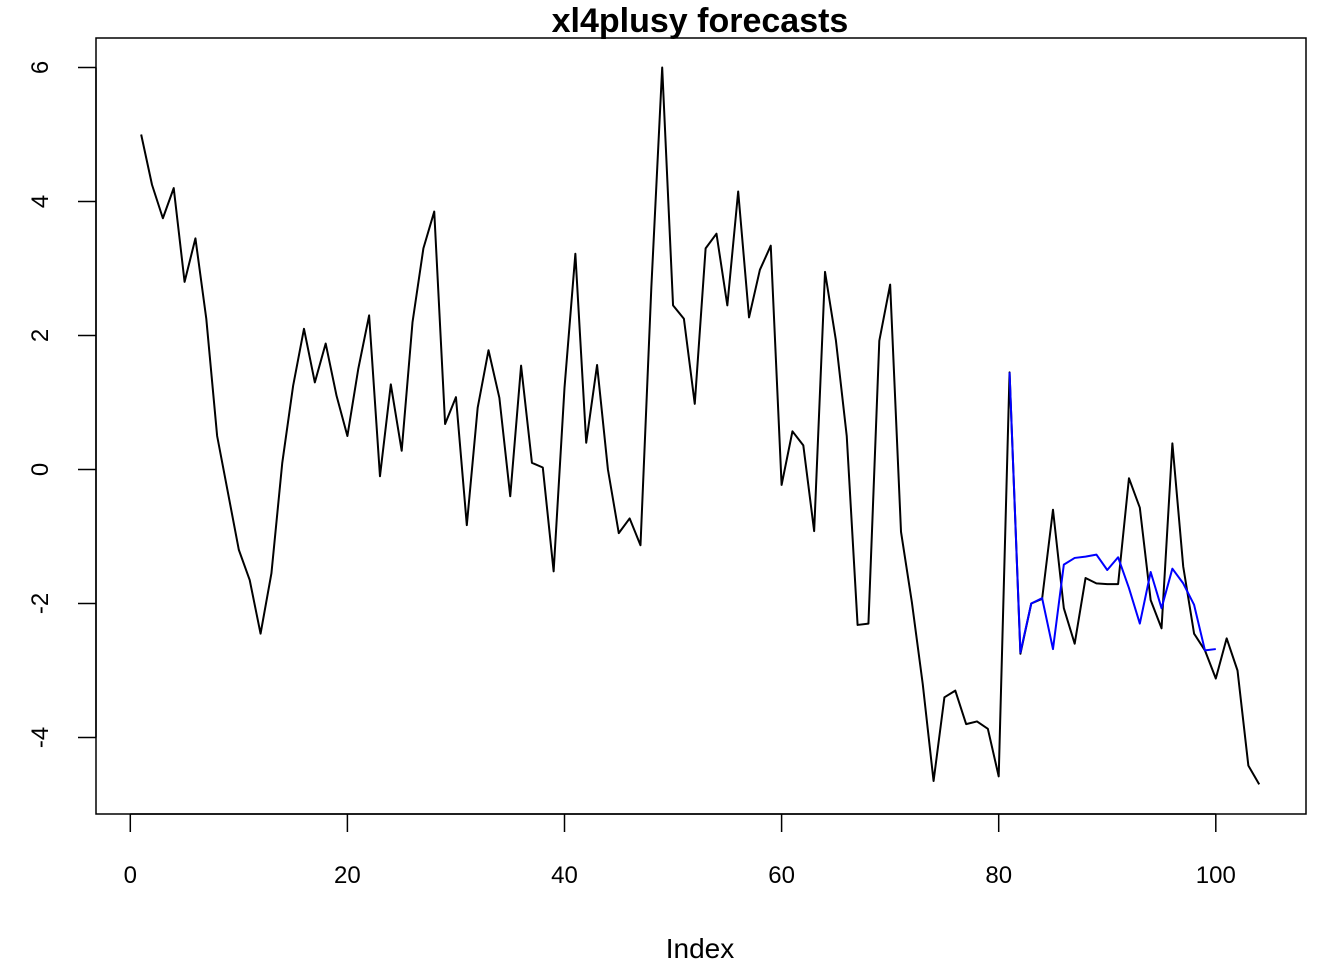 Image resolution: width=1344 pixels, height=960 pixels. What do you see at coordinates (347, 875) in the screenshot?
I see `x-tick-label: 20` at bounding box center [347, 875].